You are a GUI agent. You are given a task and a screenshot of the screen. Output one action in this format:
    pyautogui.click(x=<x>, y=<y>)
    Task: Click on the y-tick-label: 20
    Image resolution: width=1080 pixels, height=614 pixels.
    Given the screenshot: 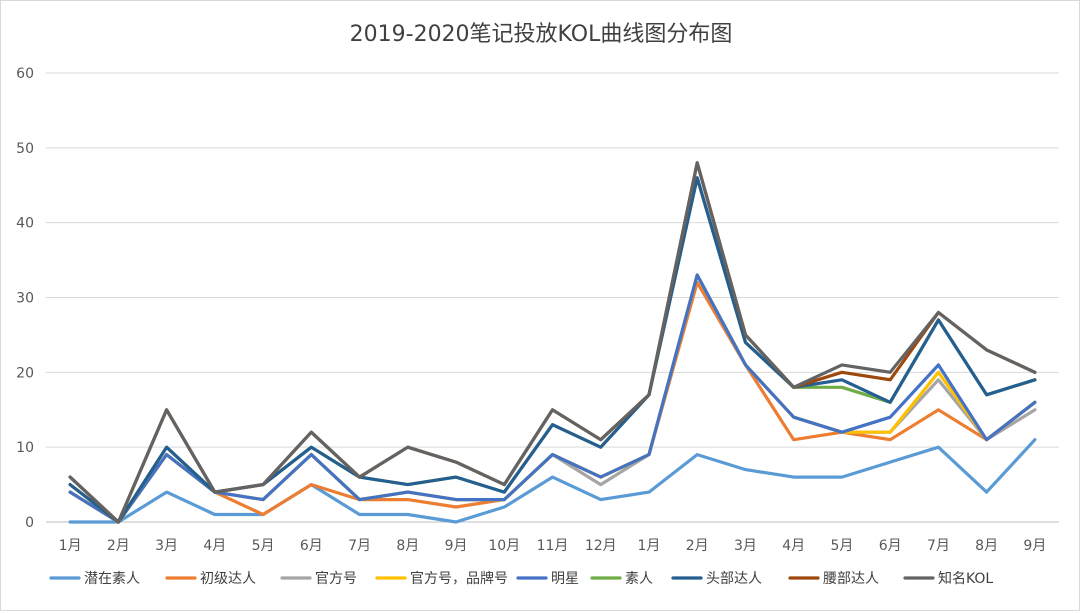 What is the action you would take?
    pyautogui.click(x=25, y=373)
    